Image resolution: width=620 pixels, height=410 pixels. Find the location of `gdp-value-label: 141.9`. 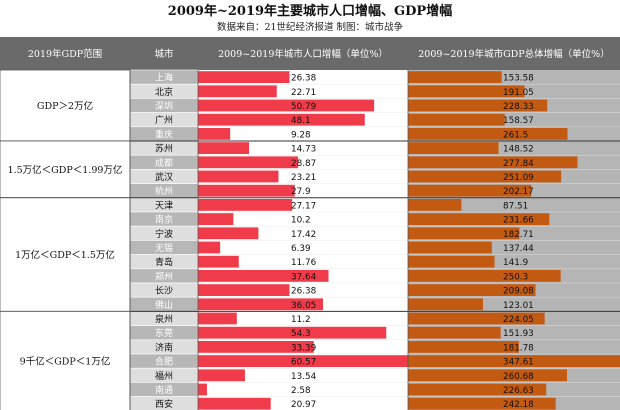

gdp-value-label: 141.9 is located at coordinates (515, 263).